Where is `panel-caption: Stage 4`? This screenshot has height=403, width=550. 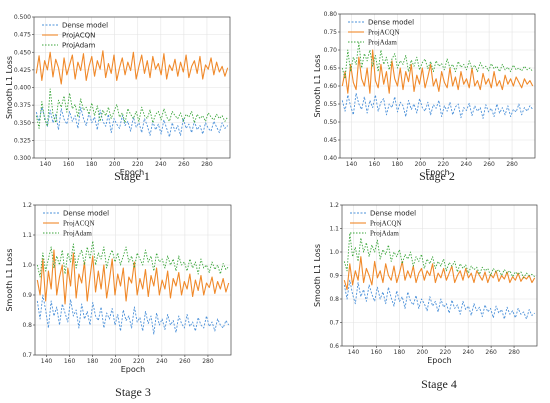
panel-caption: Stage 4 is located at coordinates (439, 384).